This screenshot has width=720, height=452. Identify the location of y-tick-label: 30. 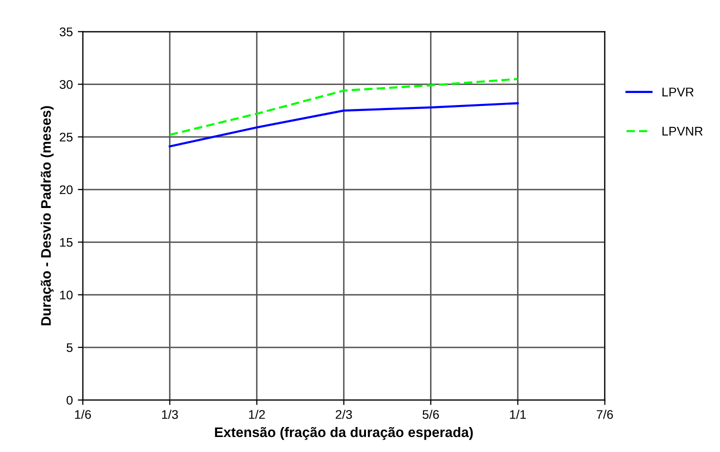
(66, 84).